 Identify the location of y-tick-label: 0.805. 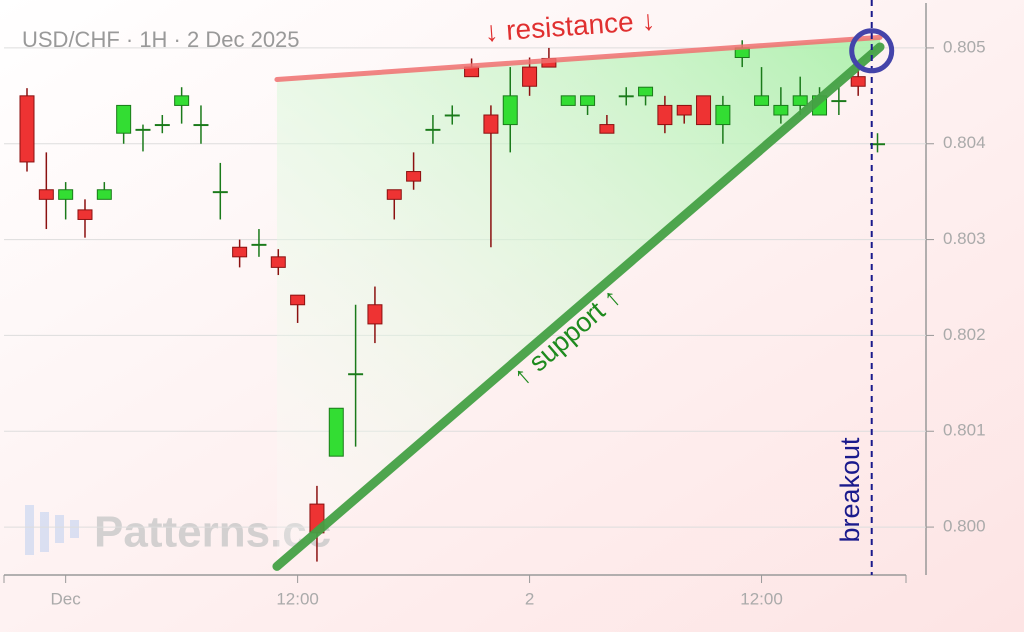
(964, 46).